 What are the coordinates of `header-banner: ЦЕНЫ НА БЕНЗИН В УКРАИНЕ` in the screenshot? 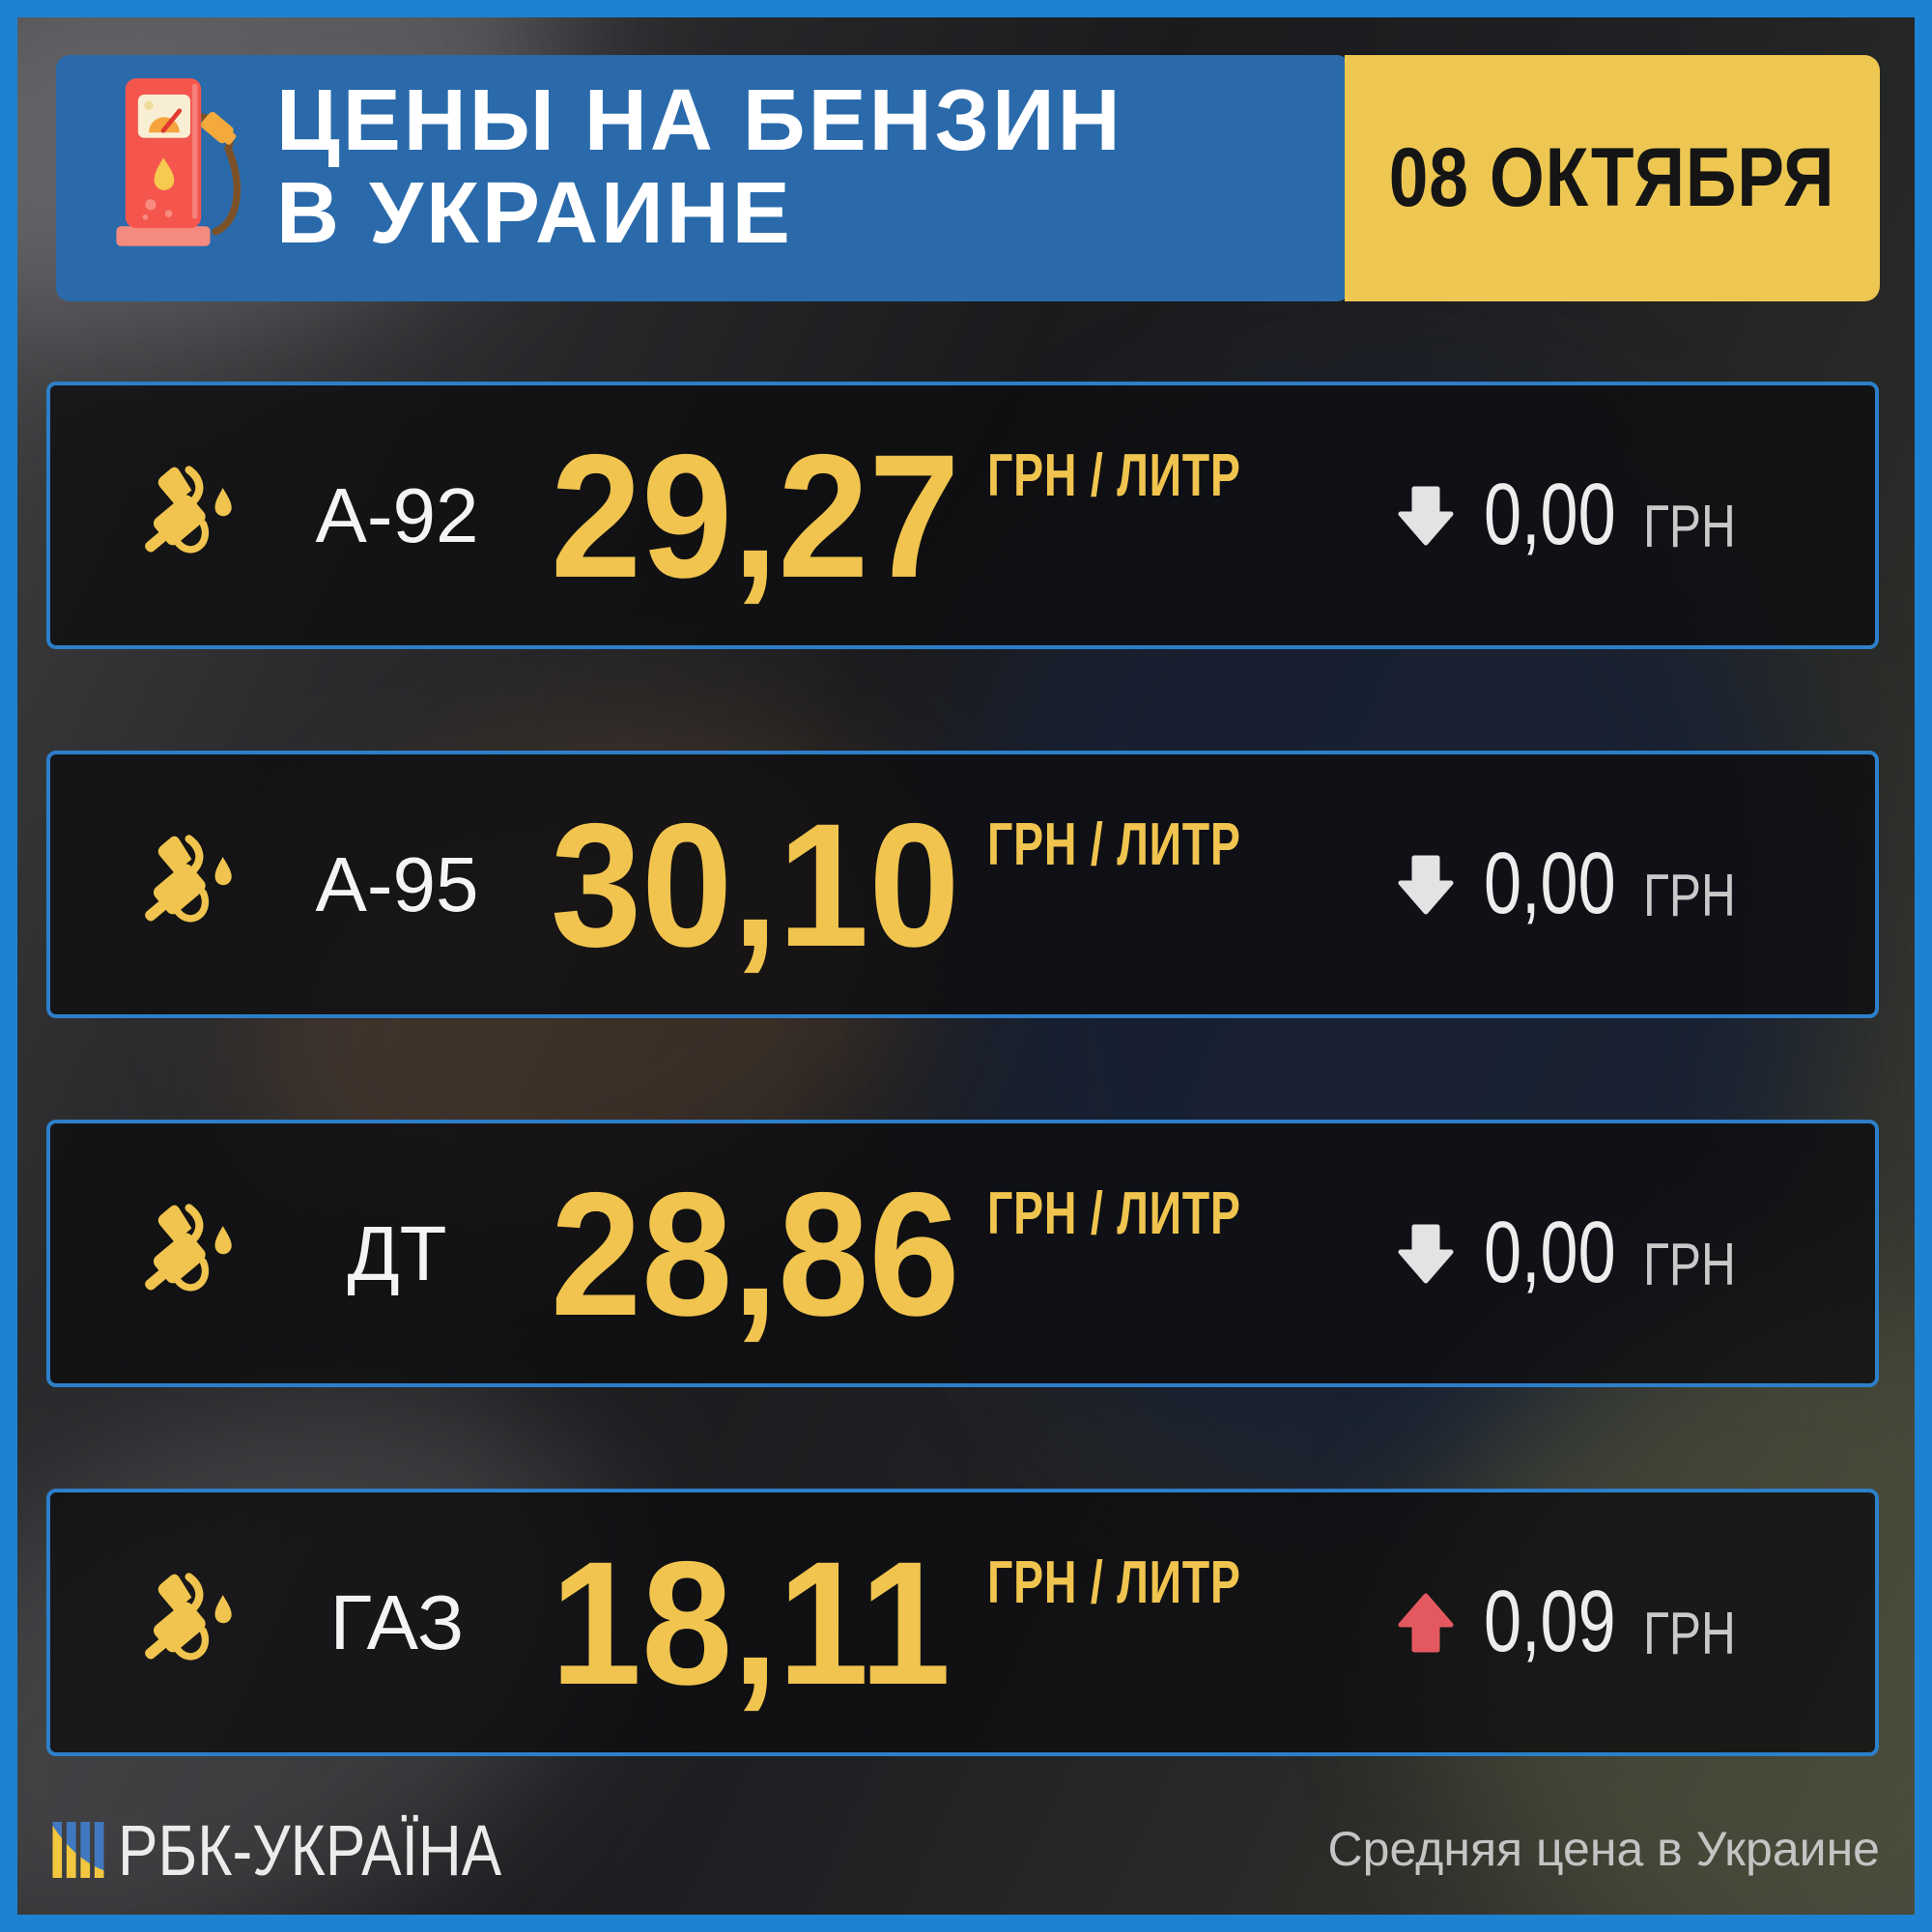 It's located at (703, 178).